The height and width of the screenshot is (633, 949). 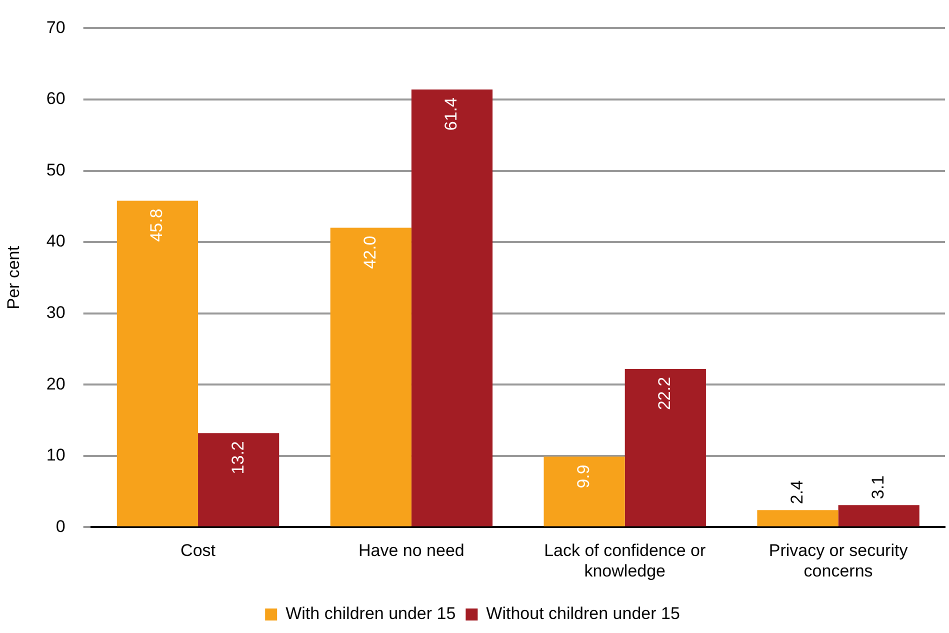 I want to click on data-label: 3.1, so click(x=878, y=487).